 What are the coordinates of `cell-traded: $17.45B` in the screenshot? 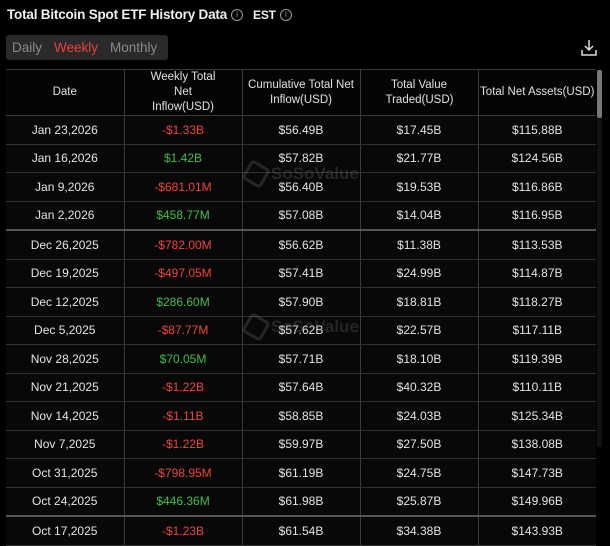 It's located at (419, 130).